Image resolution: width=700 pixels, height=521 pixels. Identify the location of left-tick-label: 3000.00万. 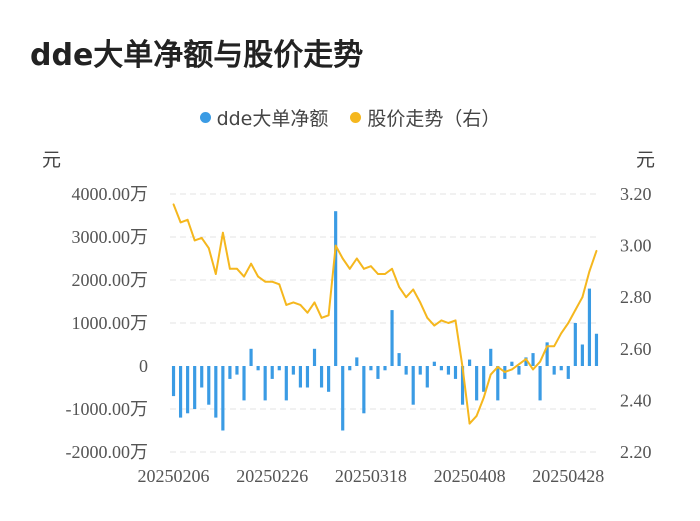
(110, 237).